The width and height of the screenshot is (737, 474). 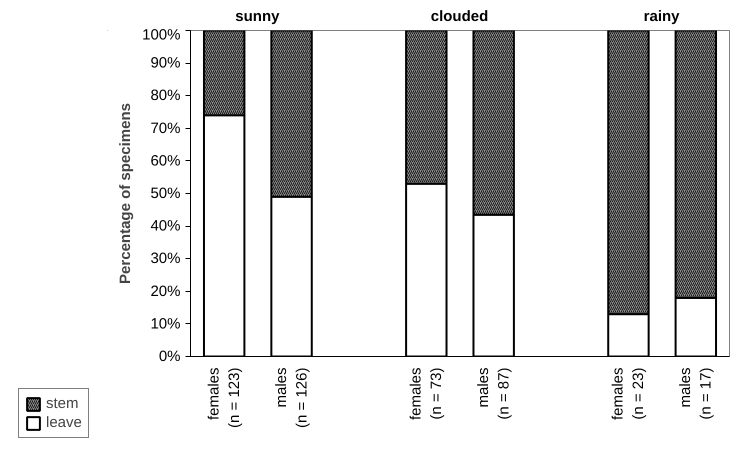 What do you see at coordinates (165, 161) in the screenshot?
I see `y-tick-label: 60%` at bounding box center [165, 161].